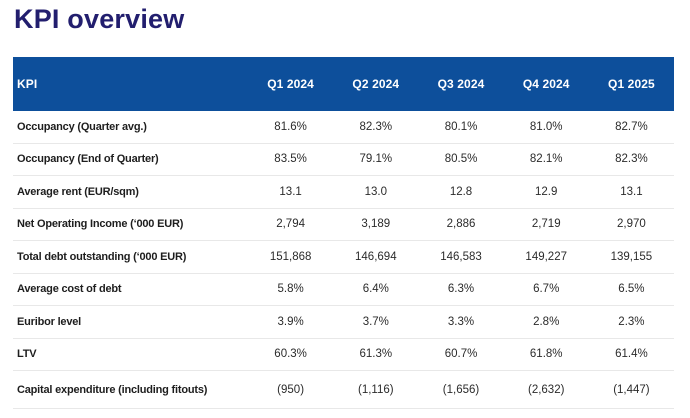 Image resolution: width=690 pixels, height=418 pixels. Describe the element at coordinates (546, 354) in the screenshot. I see `cell-value: 61.8%` at that location.